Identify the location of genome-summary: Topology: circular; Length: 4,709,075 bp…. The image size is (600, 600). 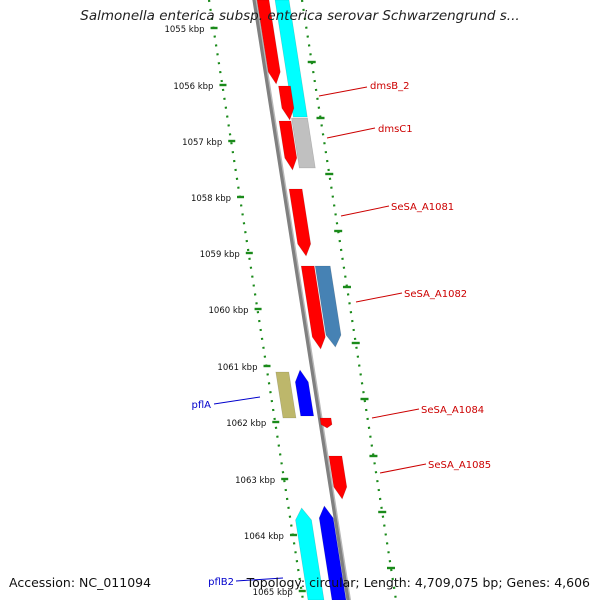
(418, 582).